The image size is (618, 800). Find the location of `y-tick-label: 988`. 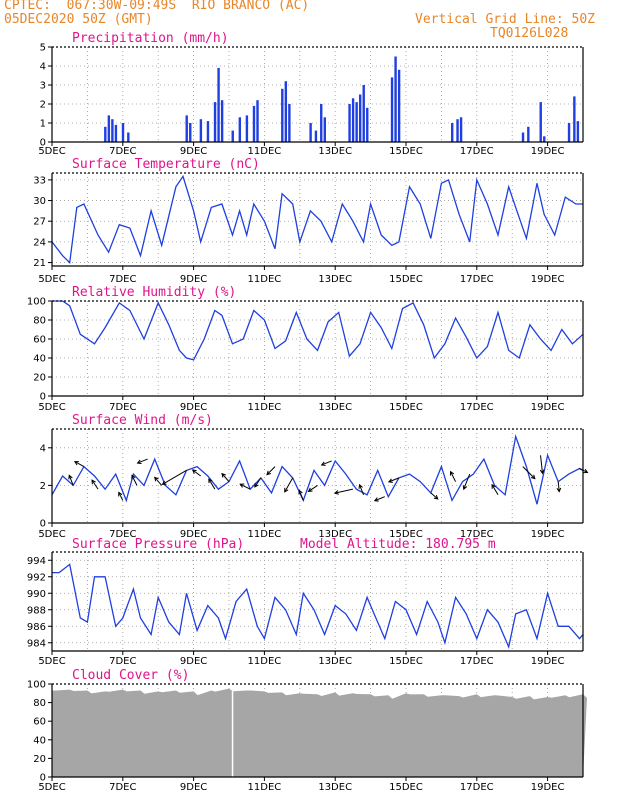

y-tick-label: 988 is located at coordinates (36, 610).